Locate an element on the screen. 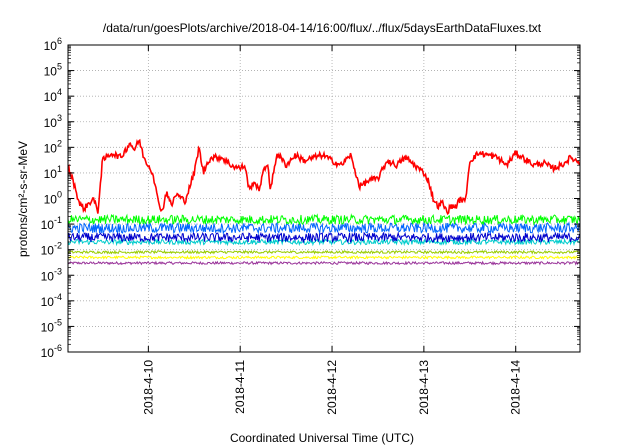 The width and height of the screenshot is (640, 448). x-tick-label: 2018-4-13 is located at coordinates (424, 387).